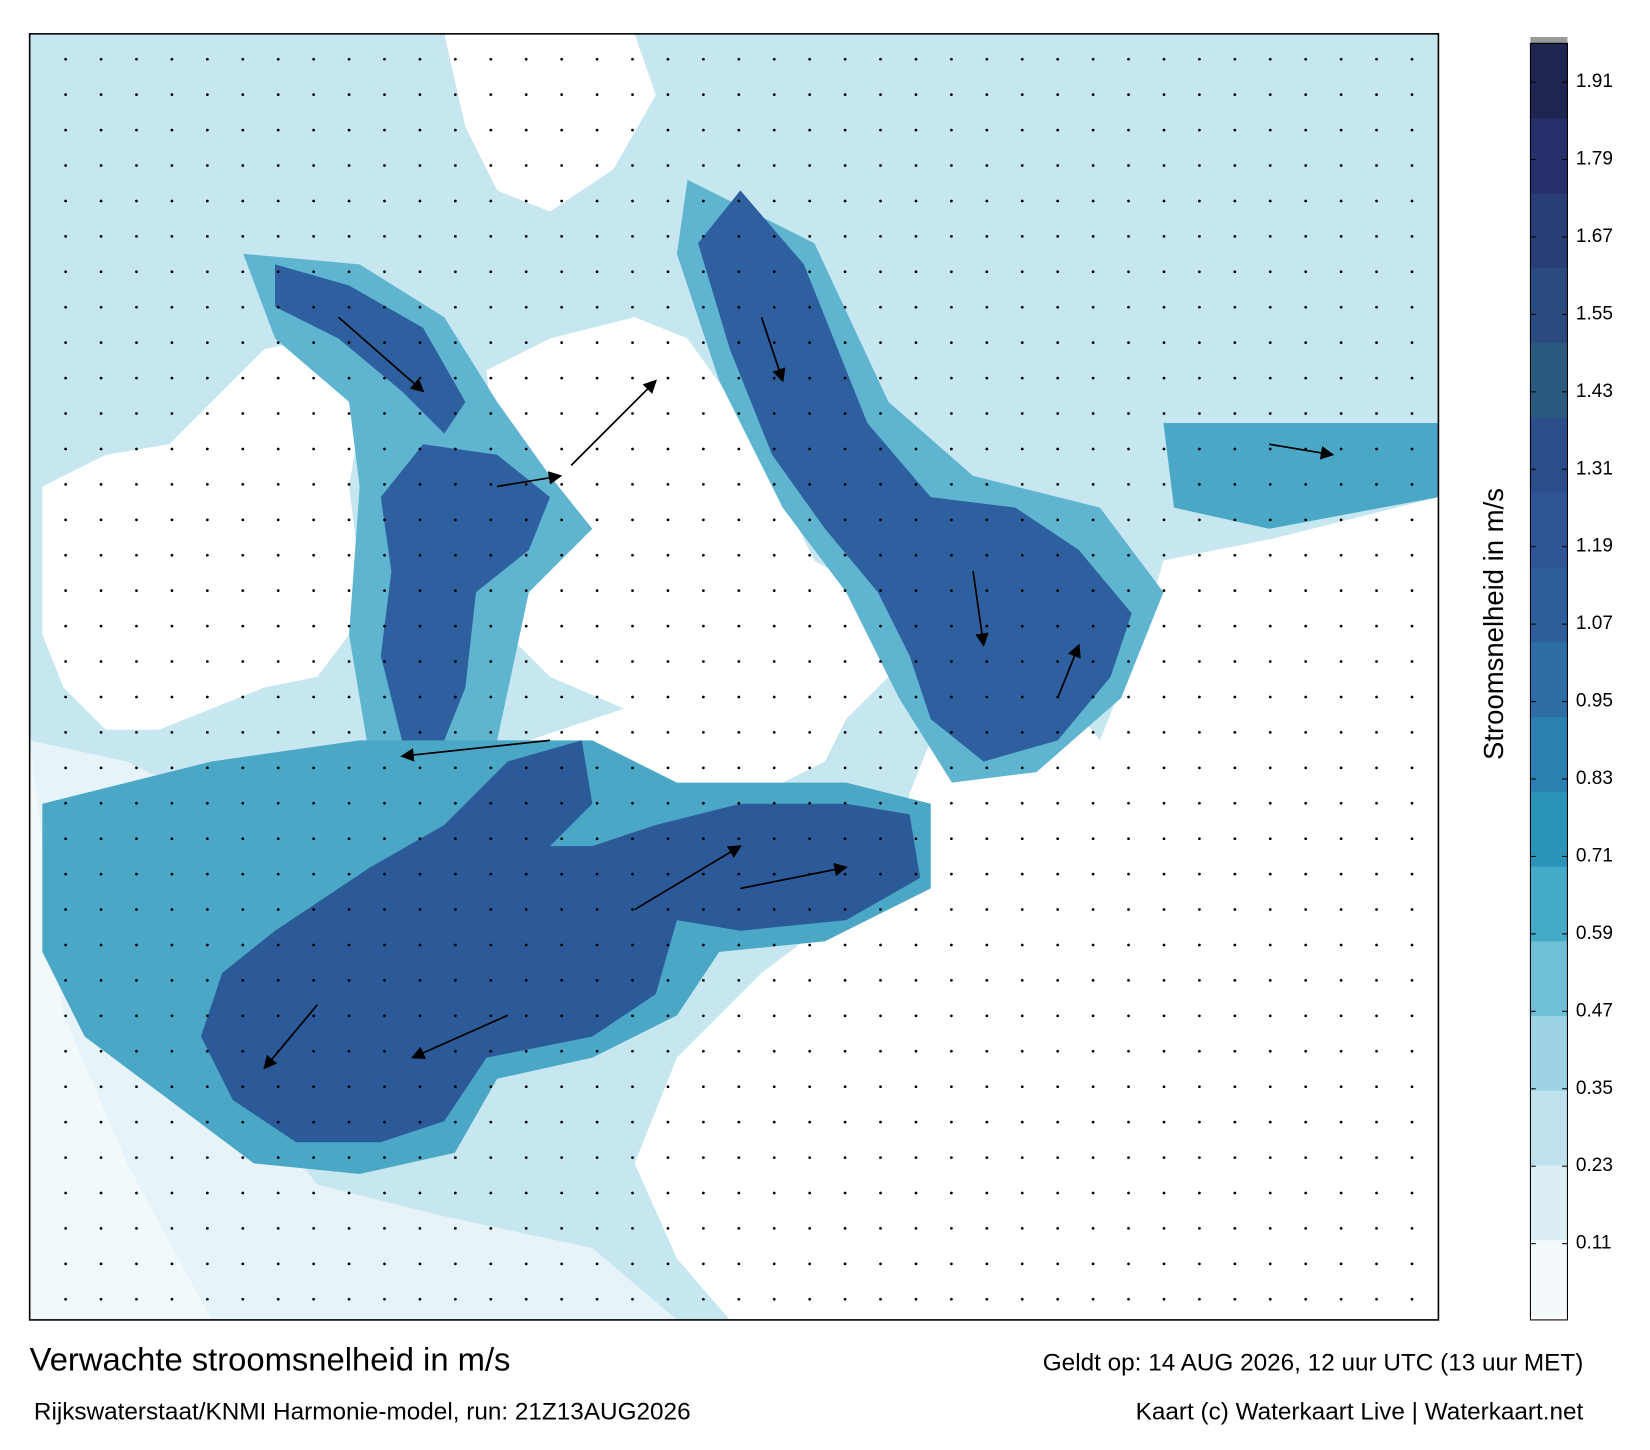  What do you see at coordinates (1594, 778) in the screenshot?
I see `colorbar-tick-label: 0.83` at bounding box center [1594, 778].